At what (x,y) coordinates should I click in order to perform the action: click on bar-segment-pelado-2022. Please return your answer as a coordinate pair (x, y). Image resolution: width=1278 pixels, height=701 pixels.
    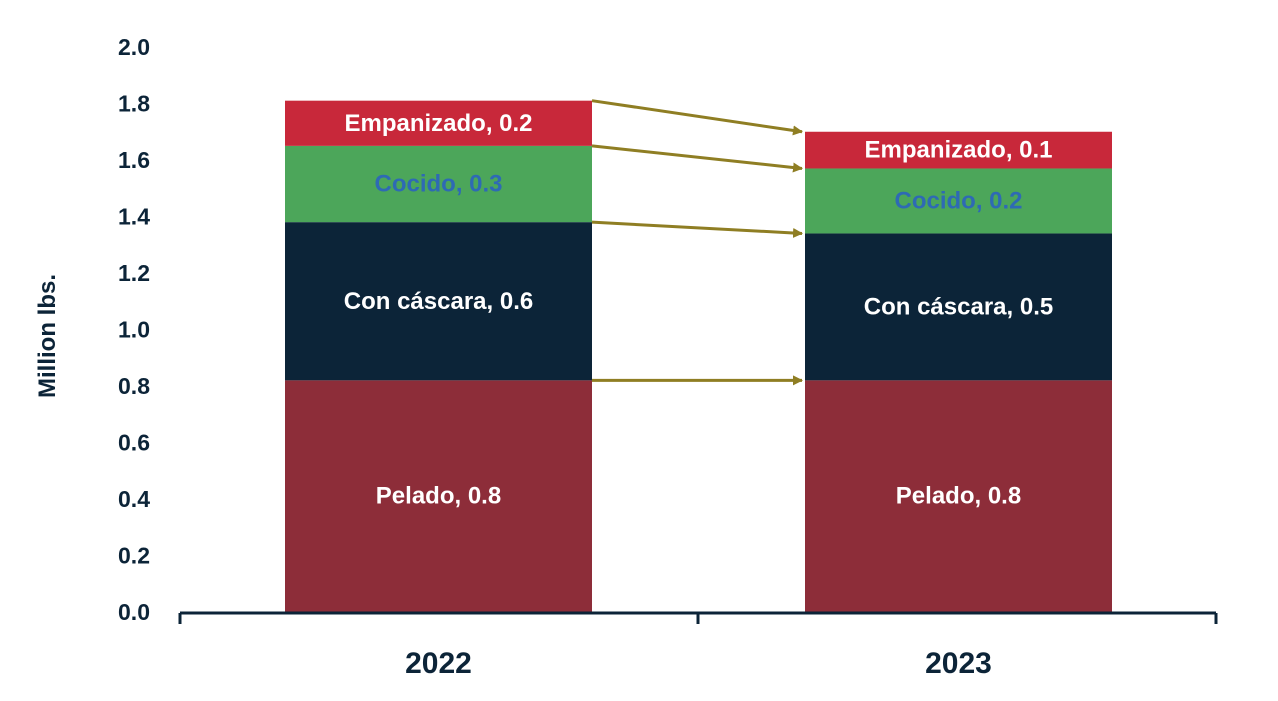
    Looking at the image, I should click on (438, 496).